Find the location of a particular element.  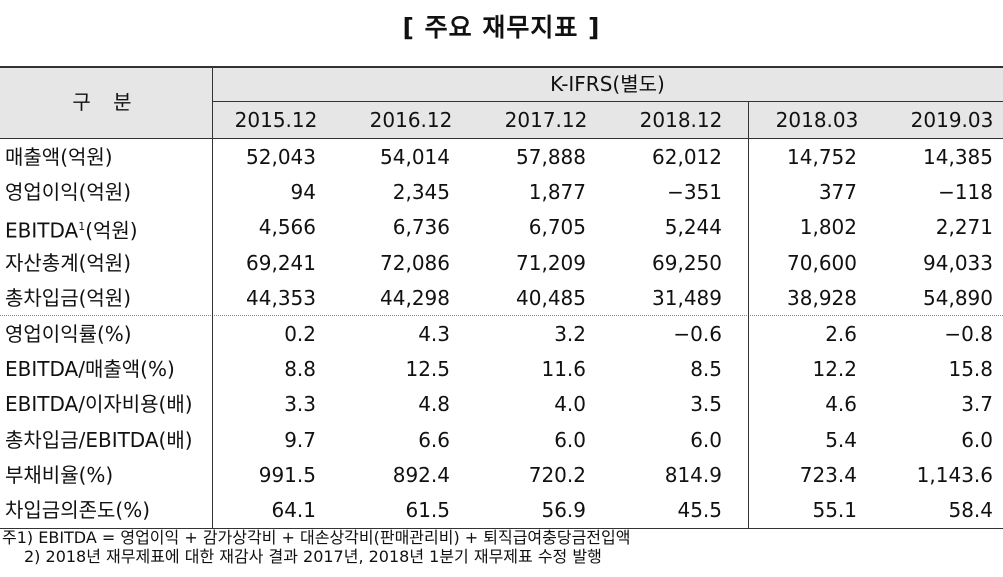

value-cell: 14,752 is located at coordinates (822, 157).